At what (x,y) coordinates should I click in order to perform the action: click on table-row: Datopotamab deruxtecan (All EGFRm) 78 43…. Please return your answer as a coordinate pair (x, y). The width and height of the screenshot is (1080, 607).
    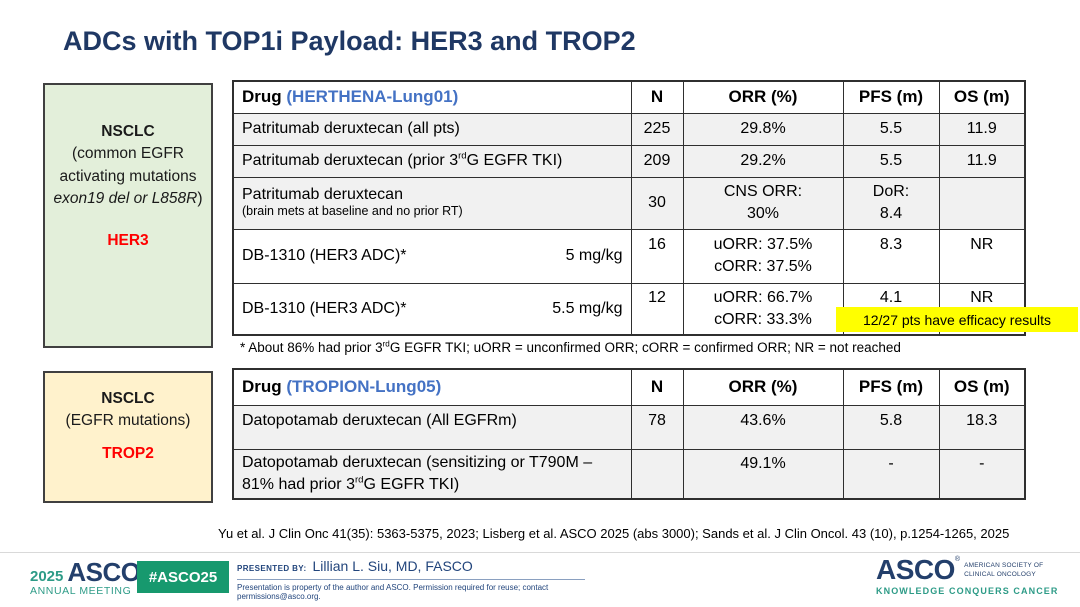
    Looking at the image, I should click on (629, 427).